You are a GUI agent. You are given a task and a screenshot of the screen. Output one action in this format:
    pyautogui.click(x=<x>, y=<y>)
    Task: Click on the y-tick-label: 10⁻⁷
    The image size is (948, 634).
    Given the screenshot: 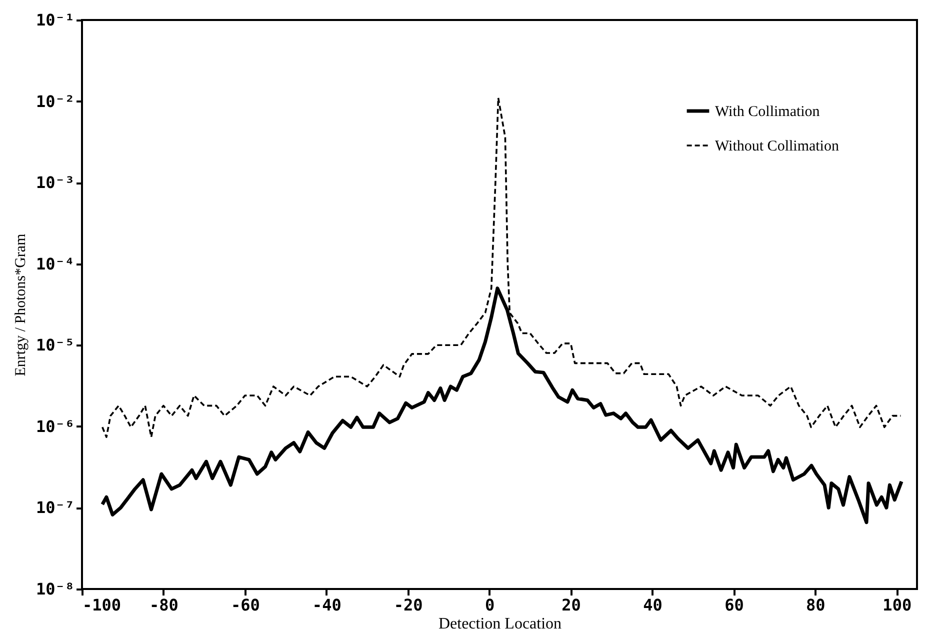 What is the action you would take?
    pyautogui.click(x=55, y=508)
    